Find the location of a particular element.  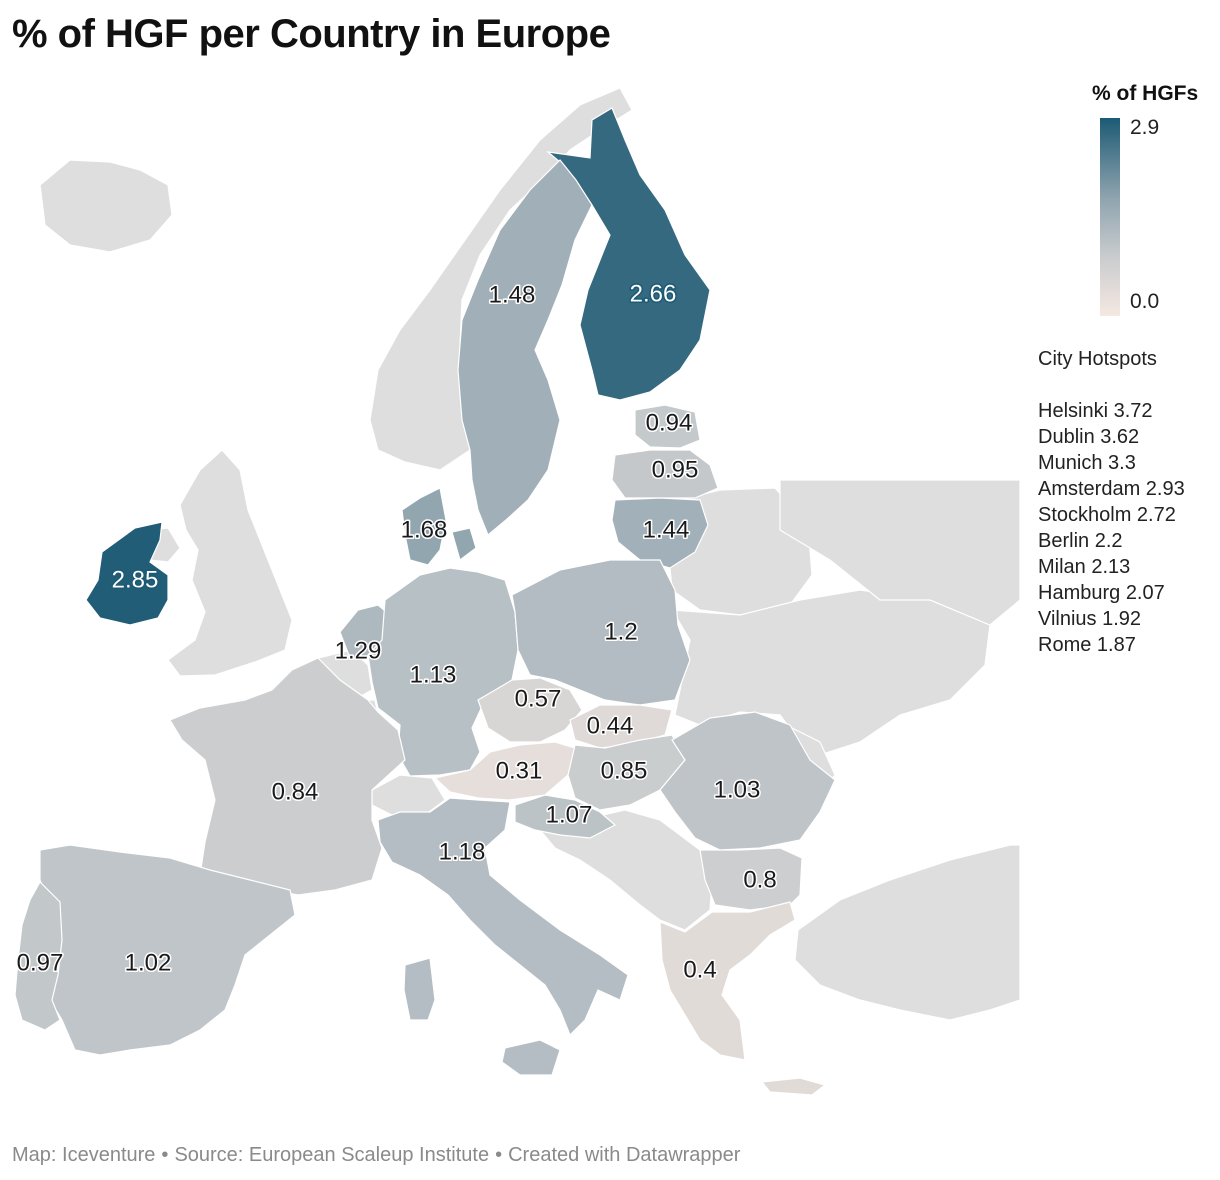

germany-value-label: 1.13 is located at coordinates (433, 674).